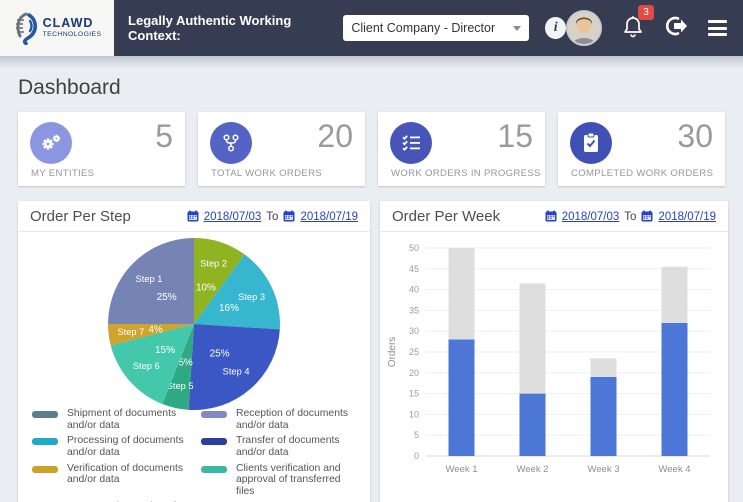 This screenshot has height=502, width=743. Describe the element at coordinates (517, 28) in the screenshot. I see `chevron-down-icon` at that location.